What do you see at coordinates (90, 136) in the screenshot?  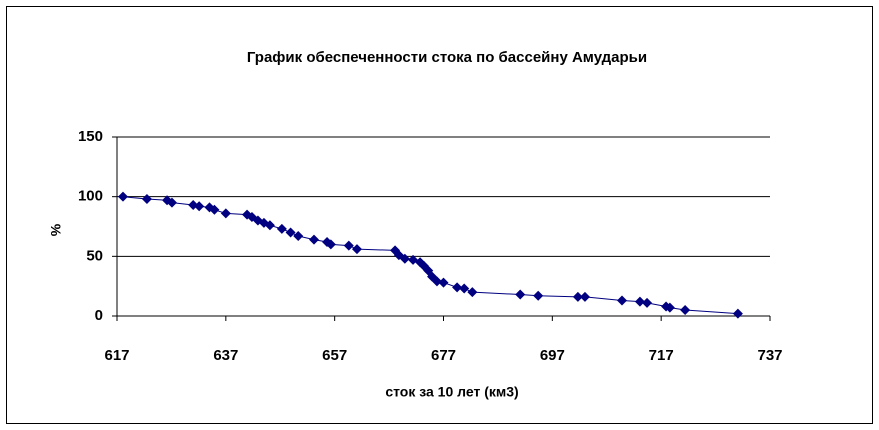 I see `y-tick-label: 150` at bounding box center [90, 136].